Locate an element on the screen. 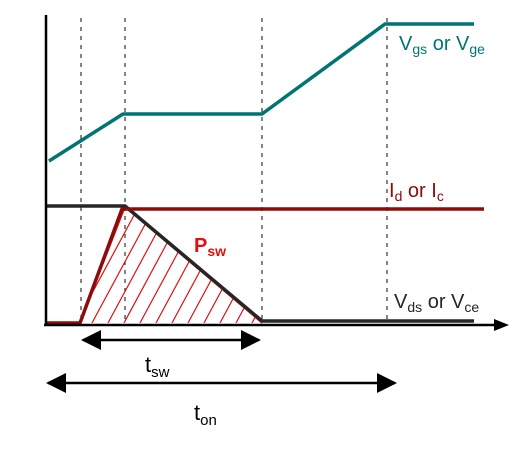 Image resolution: width=524 pixels, height=467 pixels. turn-on-time-label: ton is located at coordinates (205, 414).